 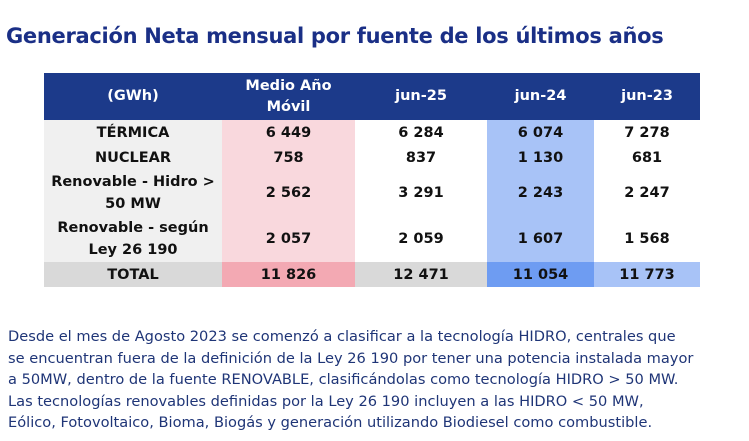 I want to click on header-cell: jun-23, so click(x=647, y=96).